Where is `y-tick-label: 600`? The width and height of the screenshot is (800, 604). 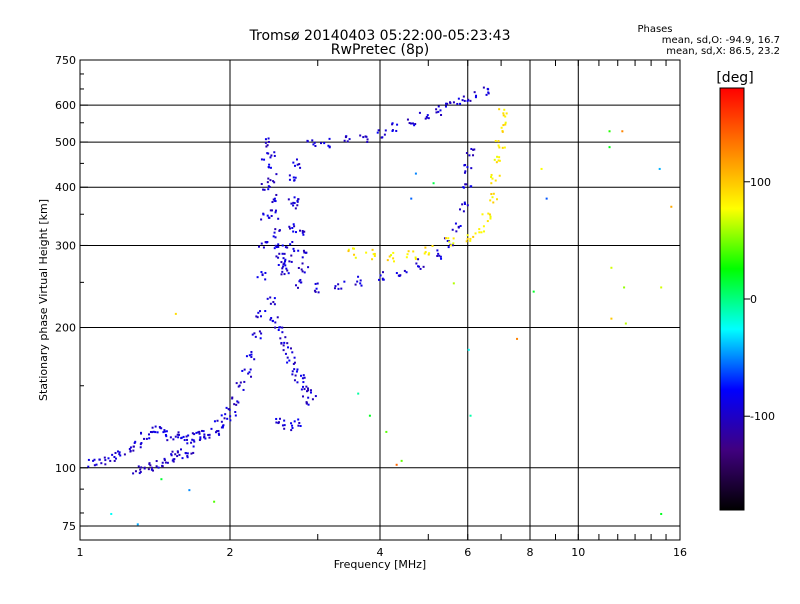 y-tick-label: 600 is located at coordinates (65, 105).